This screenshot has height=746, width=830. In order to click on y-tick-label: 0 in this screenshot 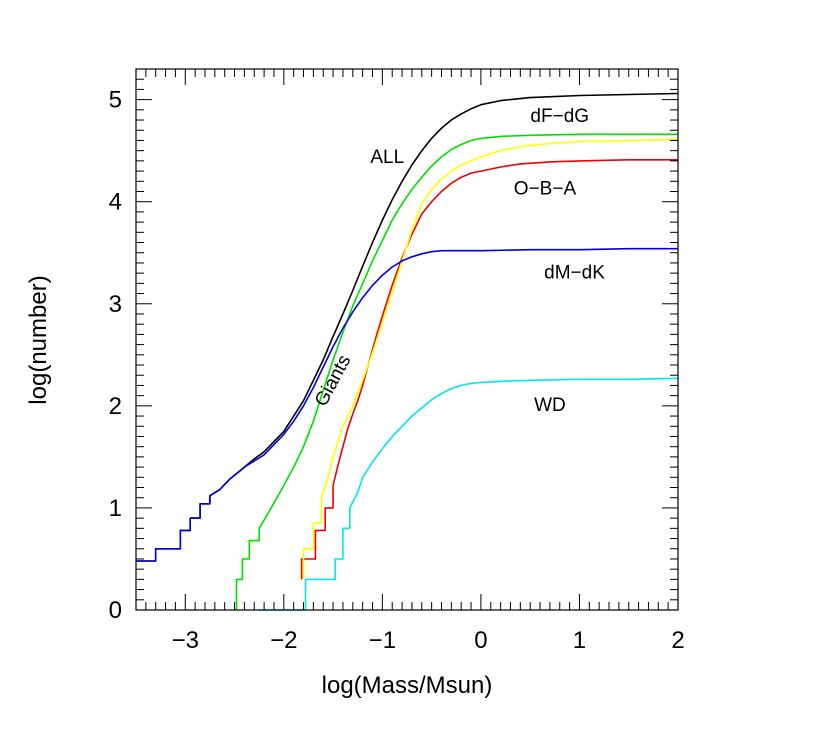, I will do `click(115, 610)`.